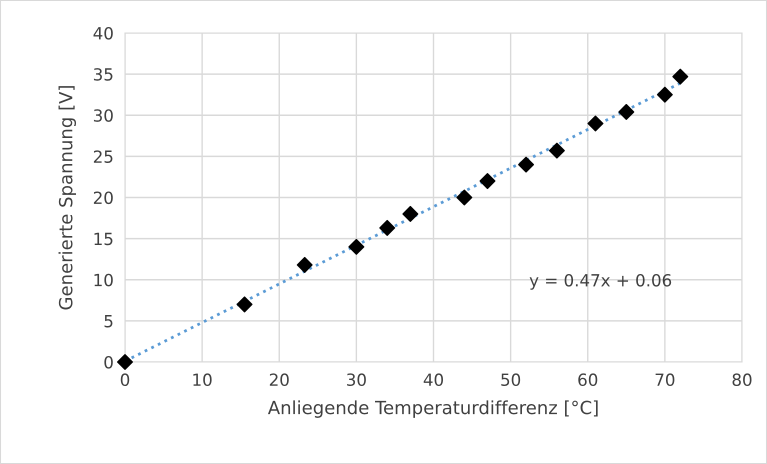 This screenshot has width=767, height=464. What do you see at coordinates (202, 379) in the screenshot?
I see `x-tick-label: 10` at bounding box center [202, 379].